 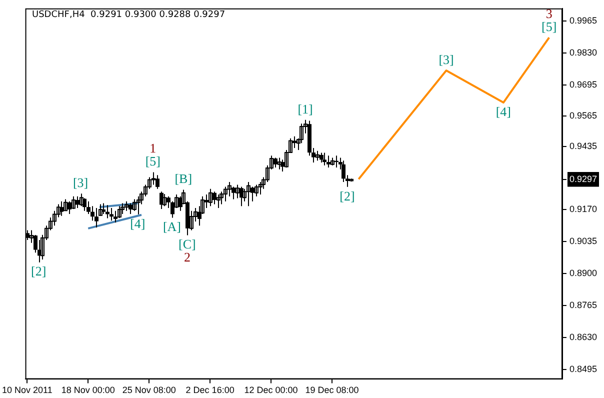 What do you see at coordinates (583, 84) in the screenshot?
I see `y-tick-label: 0.9695` at bounding box center [583, 84].